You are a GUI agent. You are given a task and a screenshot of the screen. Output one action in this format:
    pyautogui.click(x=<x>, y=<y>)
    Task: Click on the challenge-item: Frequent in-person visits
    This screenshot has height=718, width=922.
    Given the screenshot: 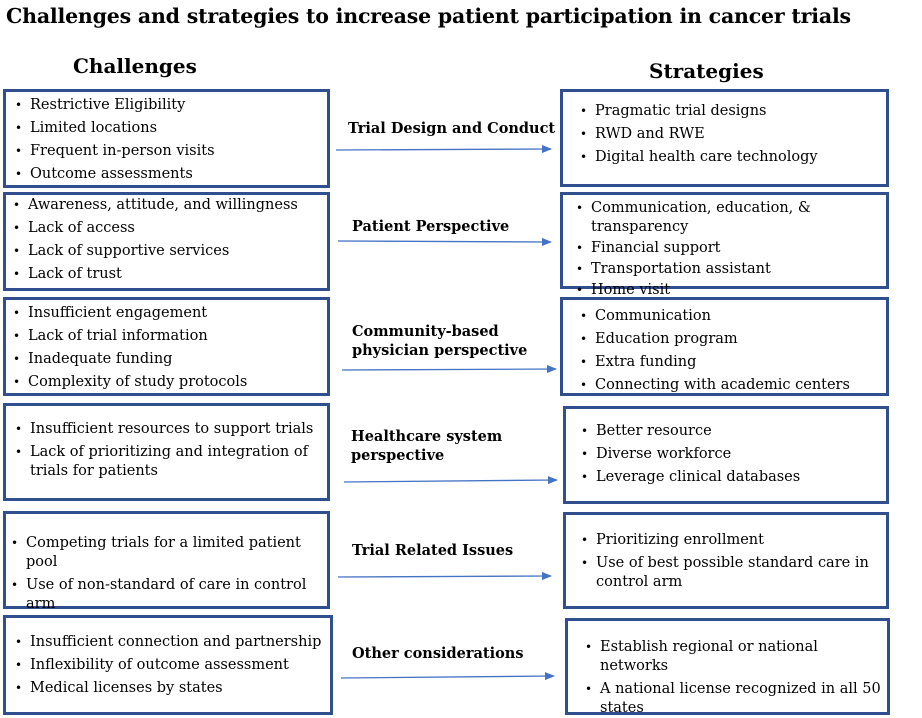 What is the action you would take?
    pyautogui.click(x=166, y=151)
    